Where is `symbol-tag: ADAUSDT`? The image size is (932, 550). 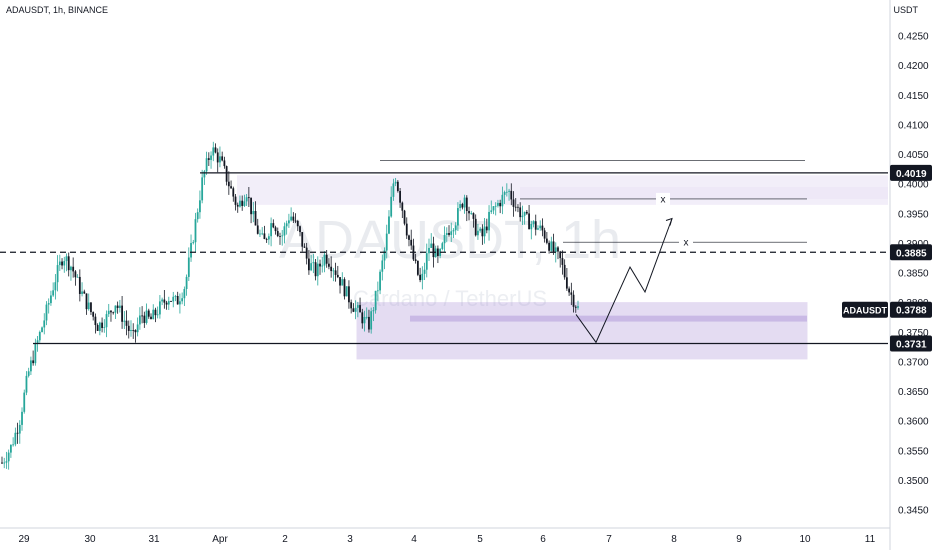
symbol-tag: ADAUSDT is located at coordinates (865, 311).